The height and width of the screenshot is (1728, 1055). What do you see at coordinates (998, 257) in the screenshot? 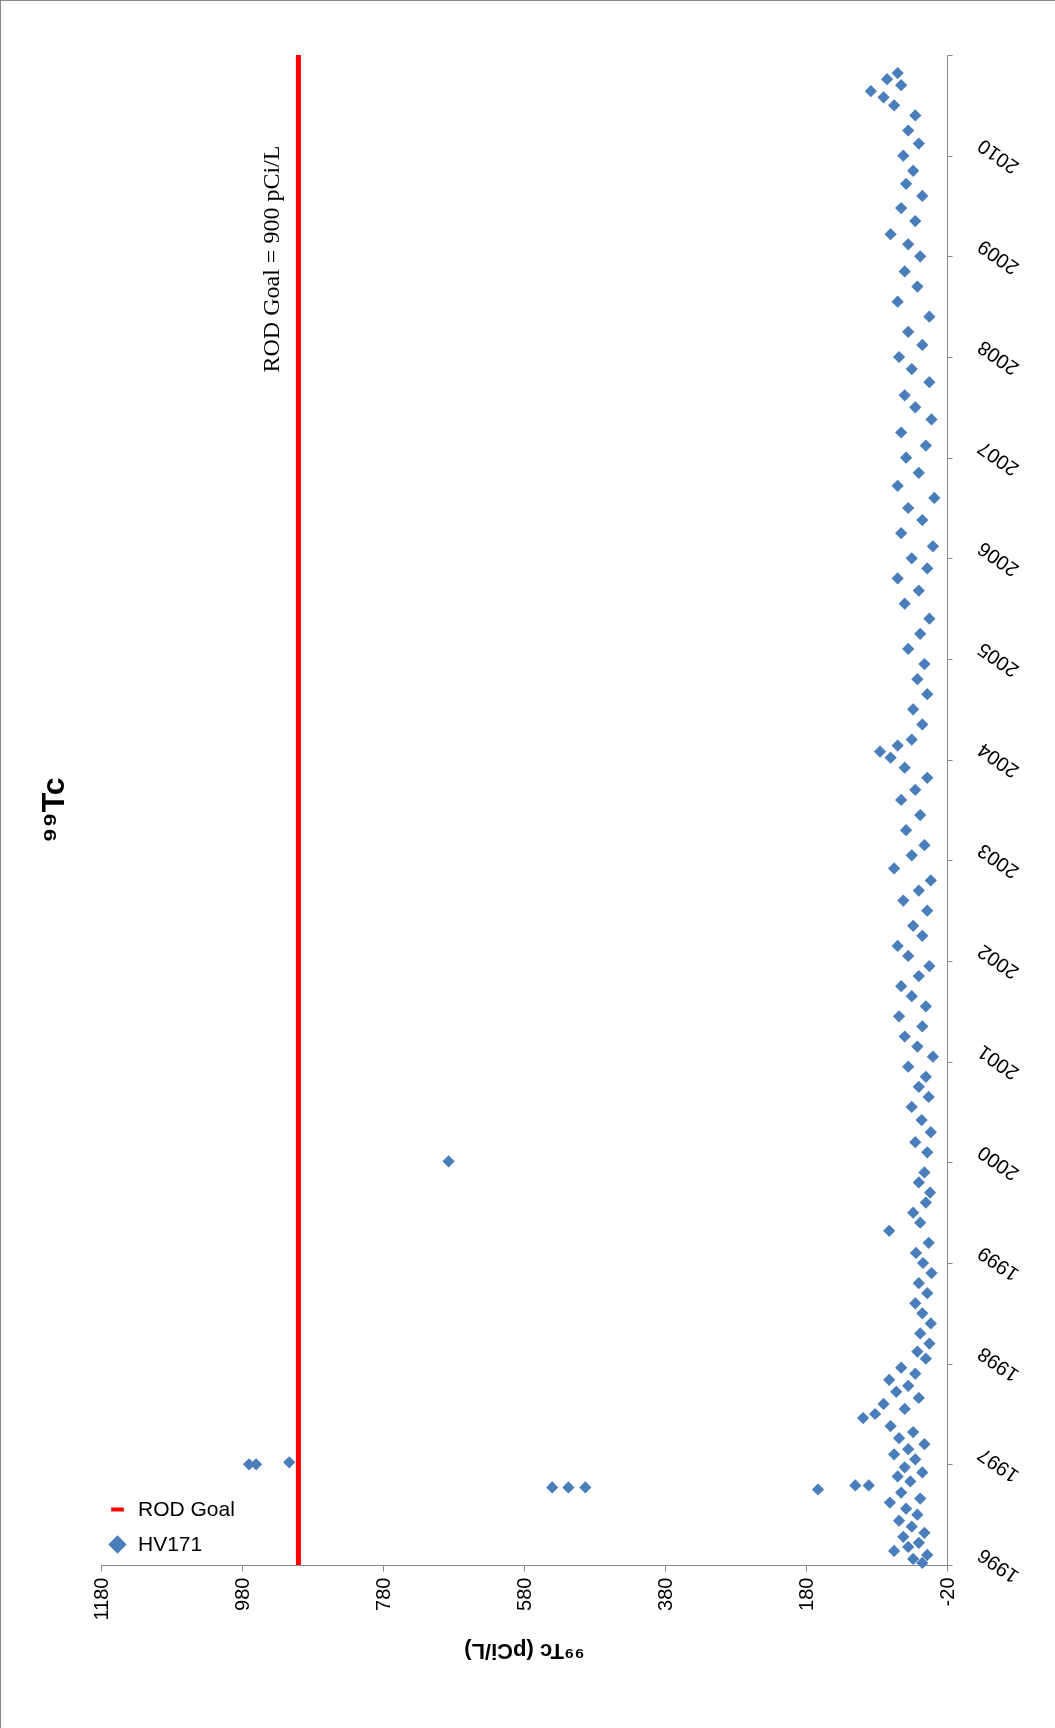
I see `y-tick-label: 2009` at bounding box center [998, 257].